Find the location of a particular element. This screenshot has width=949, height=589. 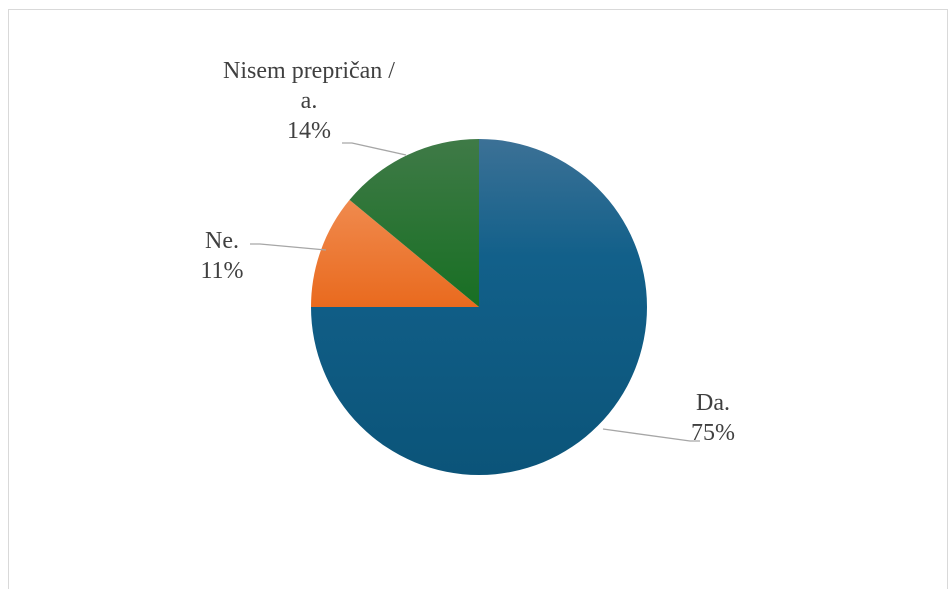

leader-line-da is located at coordinates (651, 435).